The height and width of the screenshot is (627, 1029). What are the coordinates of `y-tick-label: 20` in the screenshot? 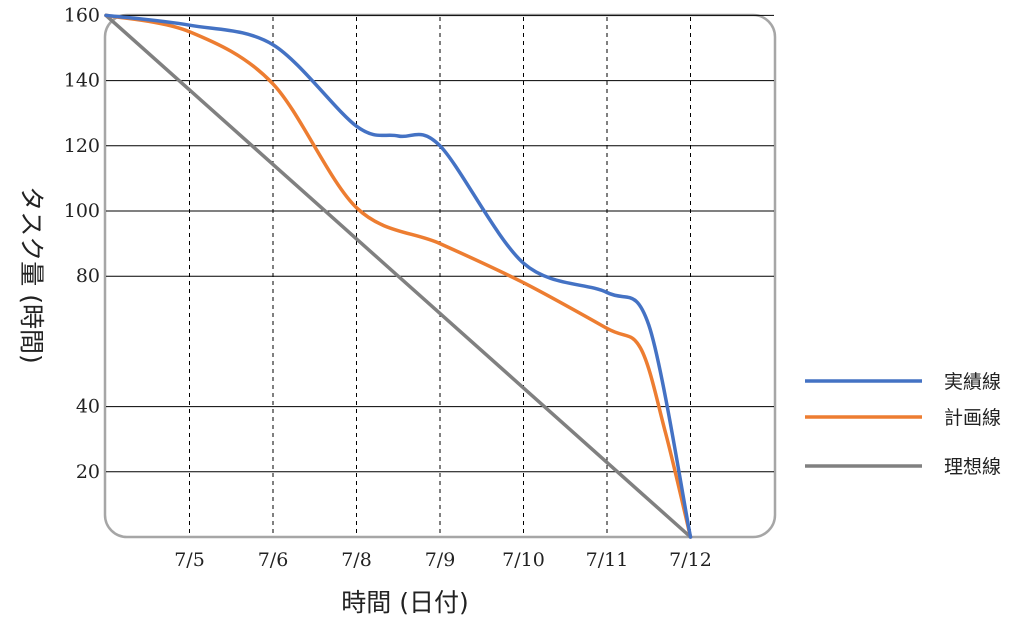 It's located at (88, 472).